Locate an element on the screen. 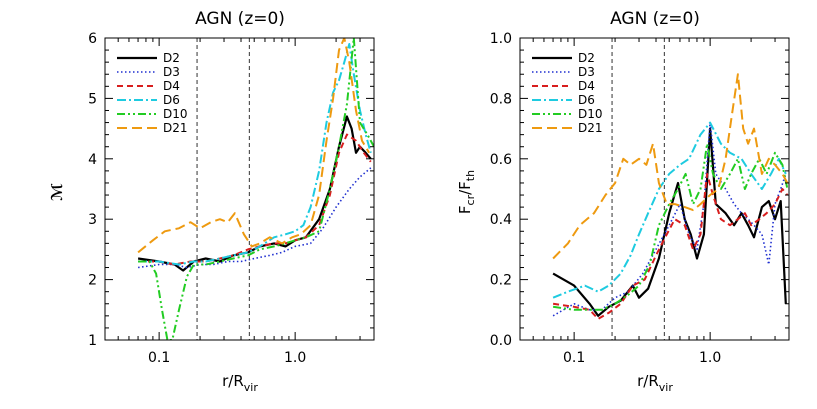 This screenshot has height=409, width=817. y-tick-label: 0.8 is located at coordinates (501, 99).